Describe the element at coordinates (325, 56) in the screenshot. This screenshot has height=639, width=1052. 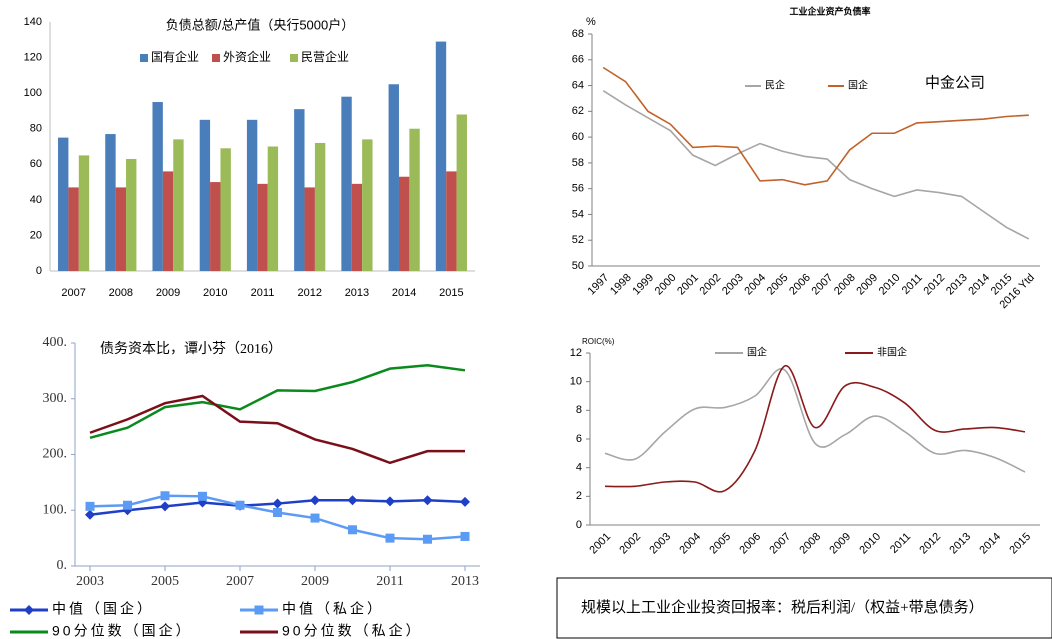
I see `legend-label: 民营企业` at that location.